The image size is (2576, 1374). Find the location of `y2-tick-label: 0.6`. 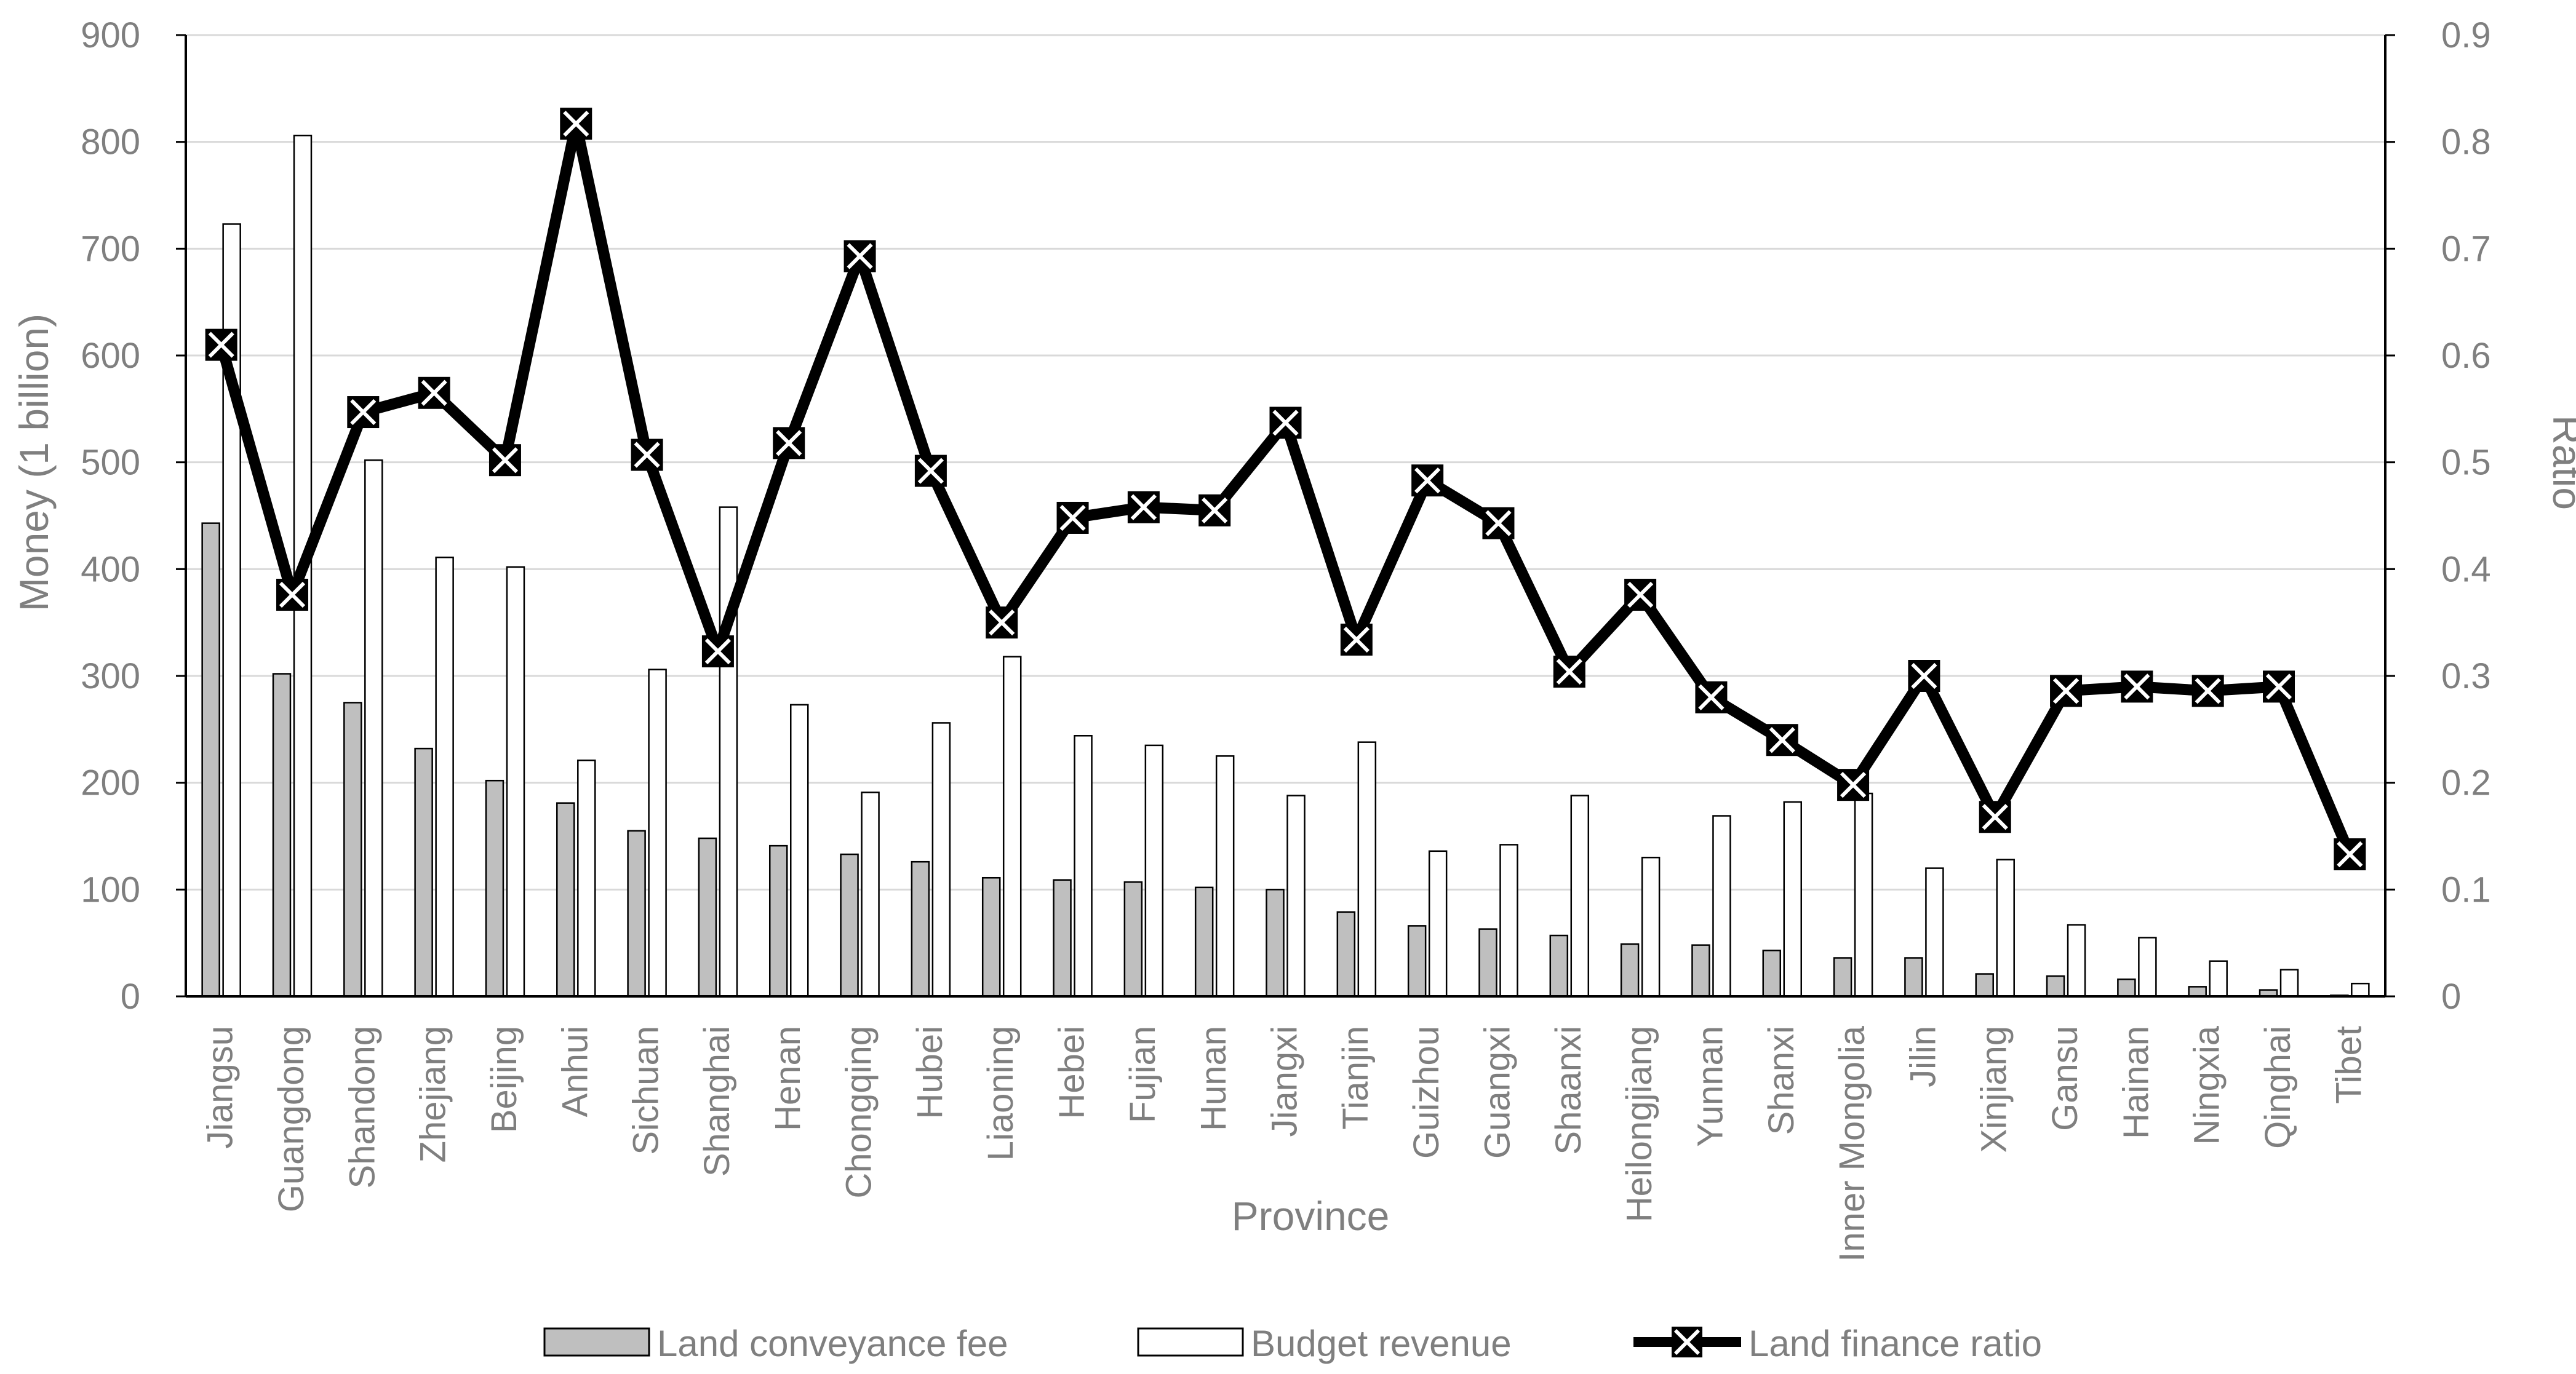

y2-tick-label: 0.6 is located at coordinates (2466, 356).